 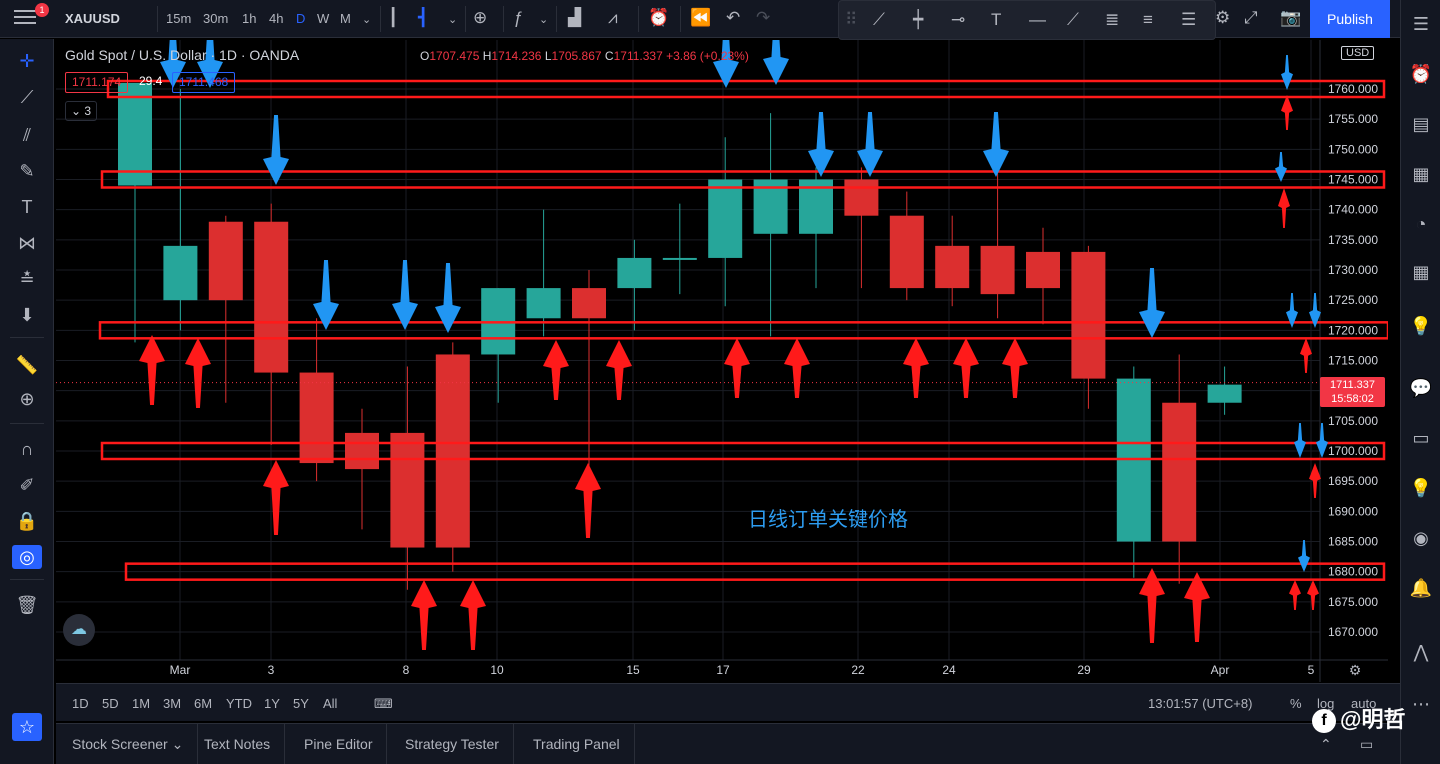 I want to click on chat-icon: 💬, so click(x=1421, y=388).